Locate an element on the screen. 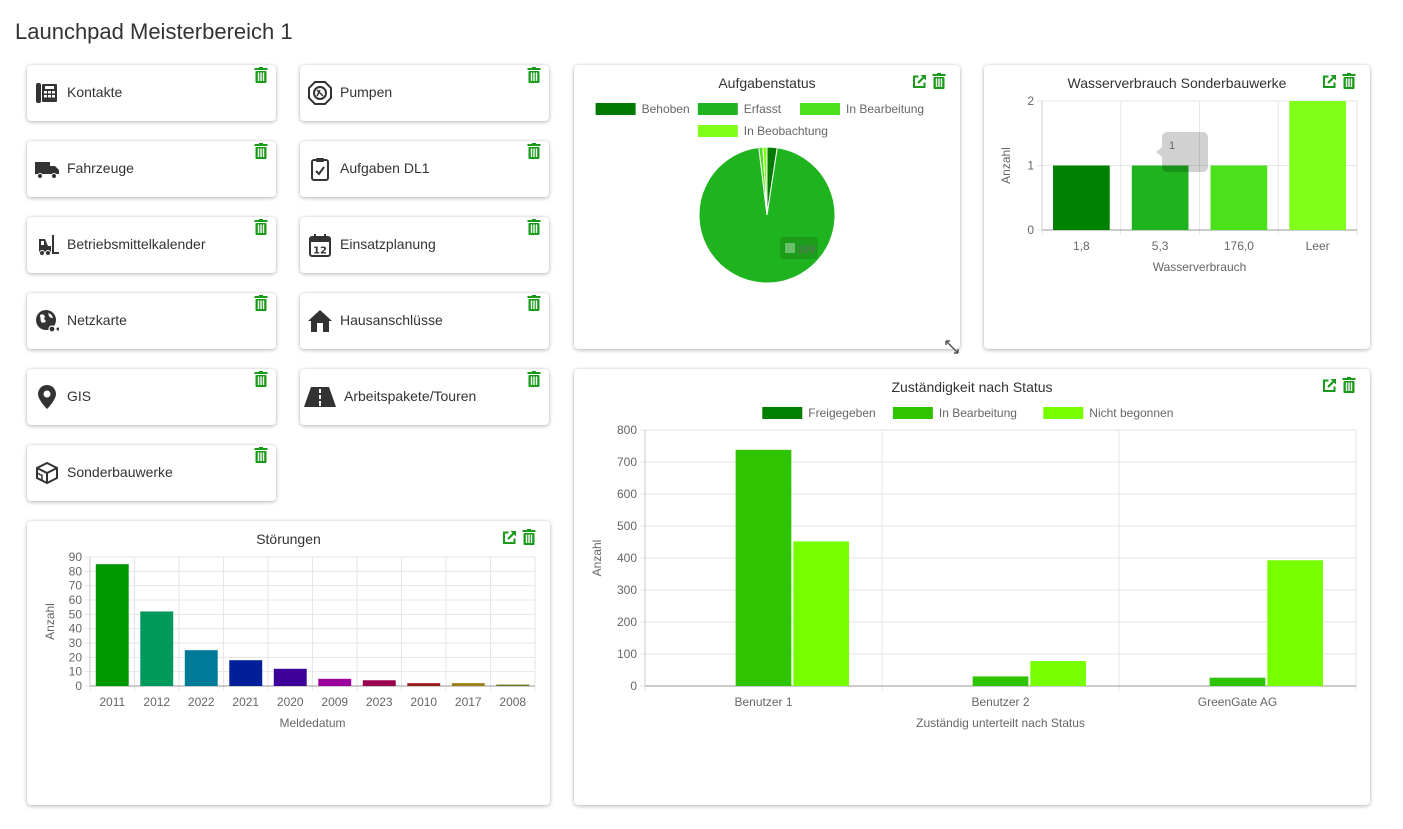 The height and width of the screenshot is (829, 1403). tooltip-text: 199 is located at coordinates (806, 250).